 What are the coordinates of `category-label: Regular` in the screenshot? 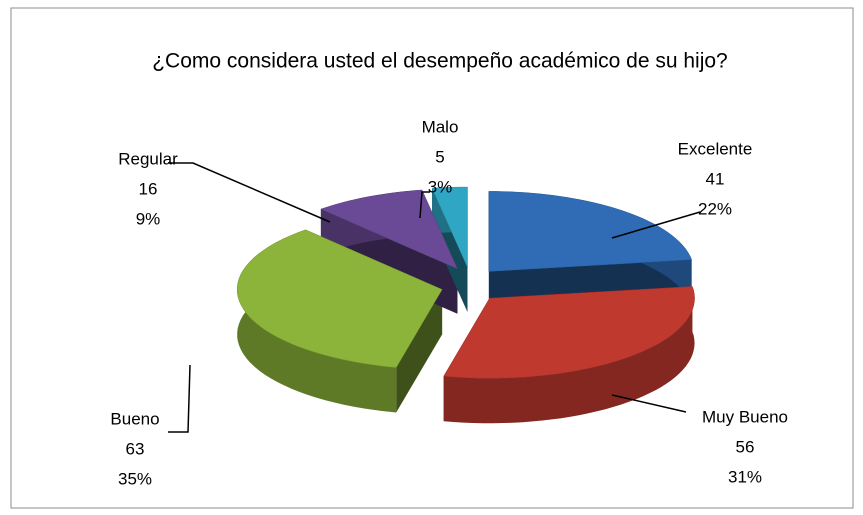 It's located at (148, 158).